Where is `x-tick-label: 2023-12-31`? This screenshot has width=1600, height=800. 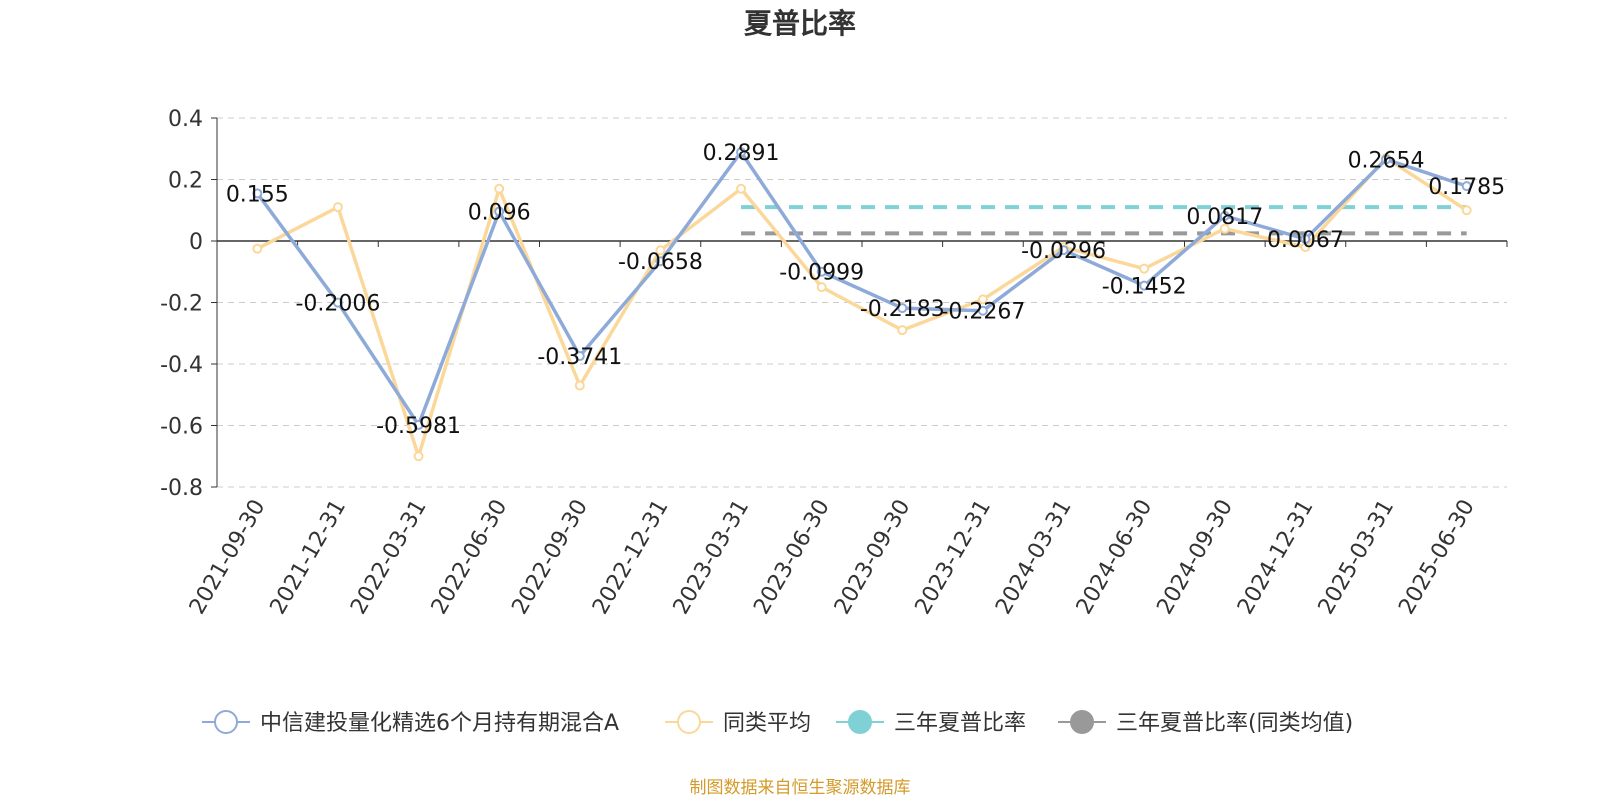
x-tick-label: 2023-12-31 is located at coordinates (954, 557).